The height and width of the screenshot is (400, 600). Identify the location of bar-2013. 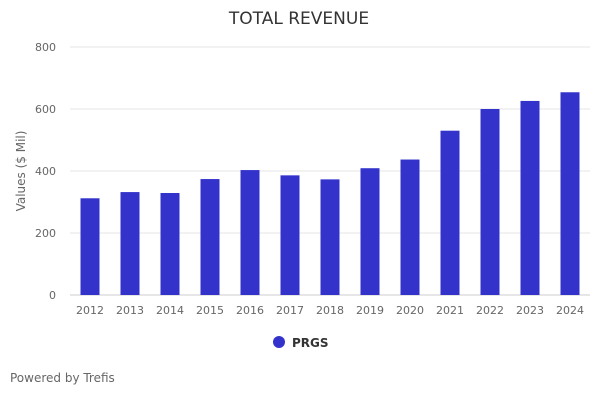
(130, 243).